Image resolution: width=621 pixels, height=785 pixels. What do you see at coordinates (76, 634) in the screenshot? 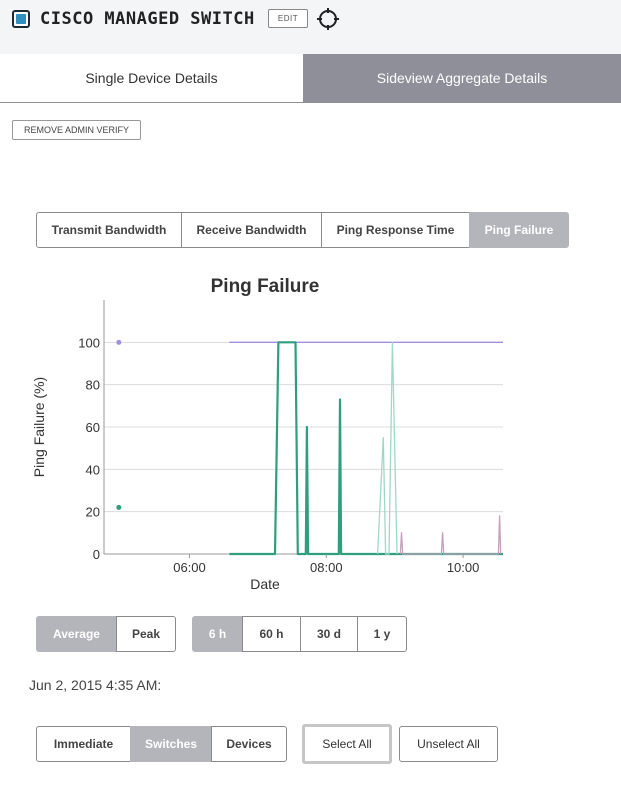
I see `tab-average: Average` at bounding box center [76, 634].